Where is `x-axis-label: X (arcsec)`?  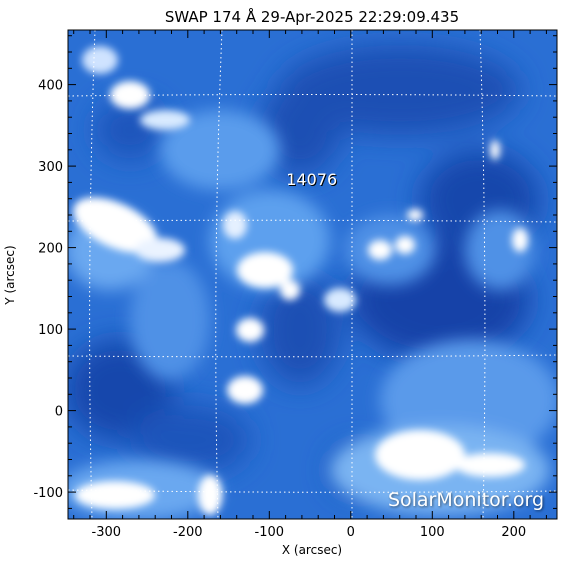
x-axis-label: X (arcsec) is located at coordinates (312, 550).